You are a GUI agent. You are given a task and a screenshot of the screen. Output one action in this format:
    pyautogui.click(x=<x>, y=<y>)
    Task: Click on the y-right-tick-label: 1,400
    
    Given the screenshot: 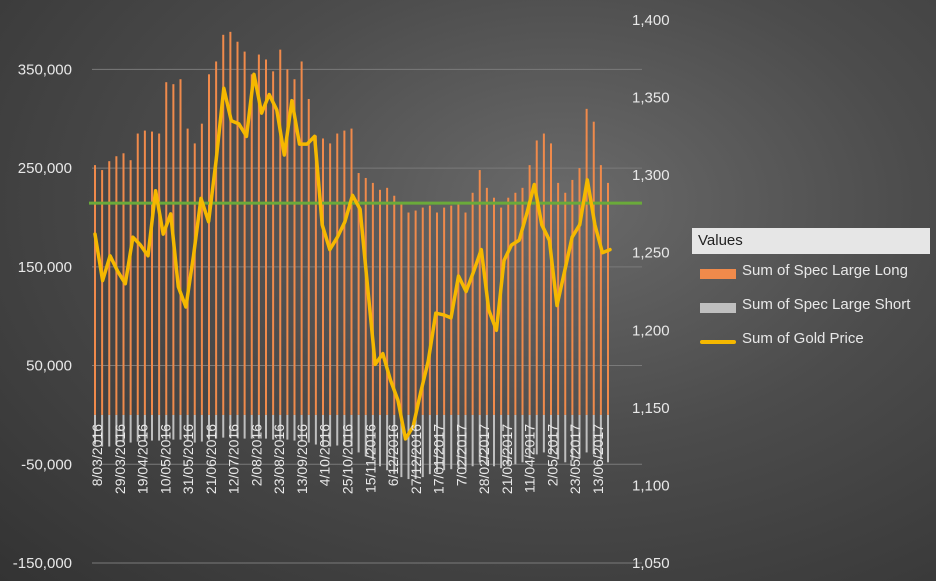 What is the action you would take?
    pyautogui.click(x=651, y=20)
    